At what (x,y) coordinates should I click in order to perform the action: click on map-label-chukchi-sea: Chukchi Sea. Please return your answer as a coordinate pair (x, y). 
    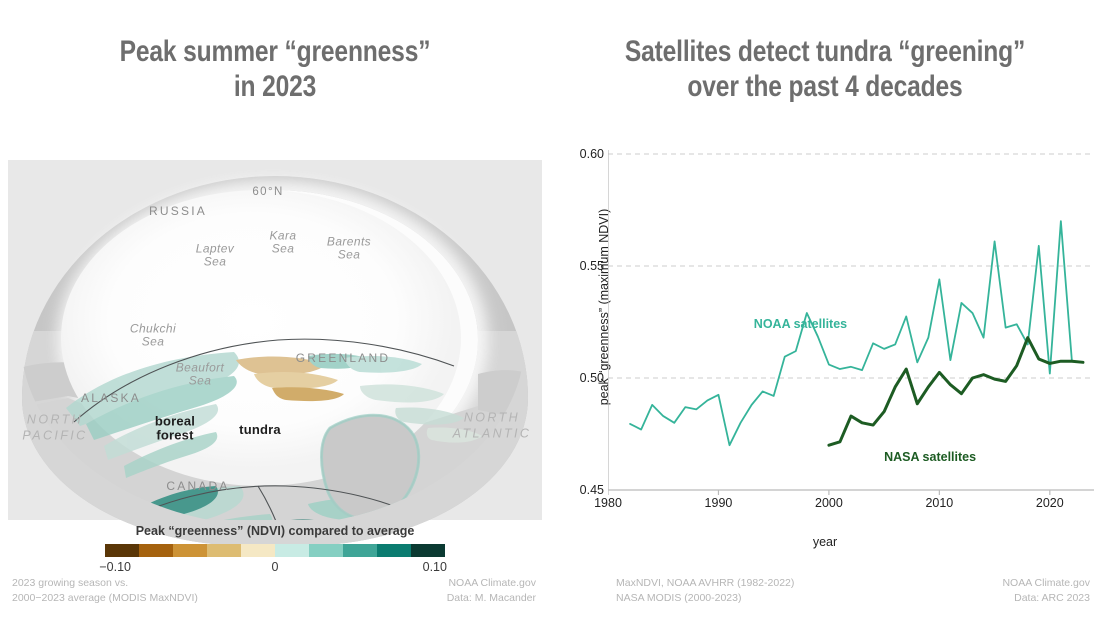
    Looking at the image, I should click on (153, 335).